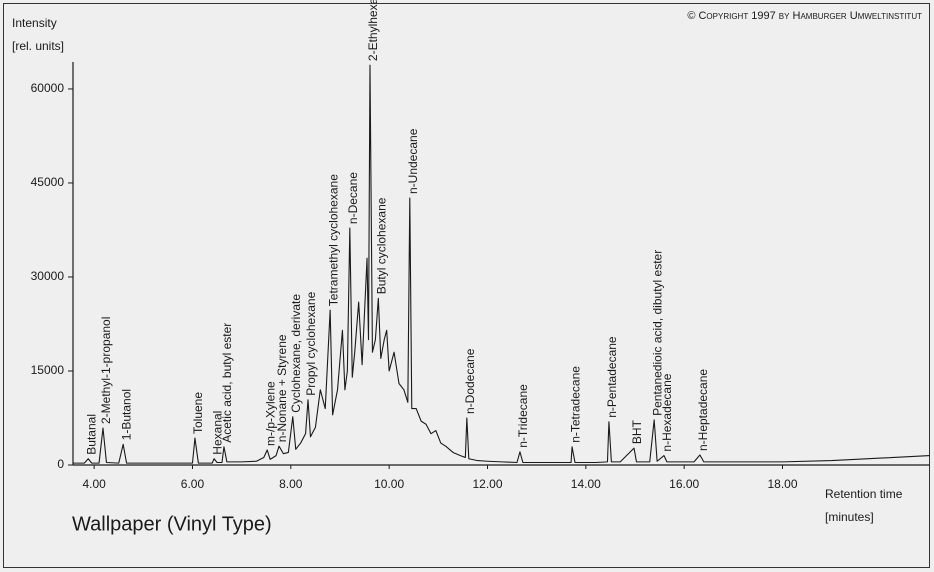  What do you see at coordinates (60, 464) in the screenshot?
I see `y-tick-label: 0` at bounding box center [60, 464].